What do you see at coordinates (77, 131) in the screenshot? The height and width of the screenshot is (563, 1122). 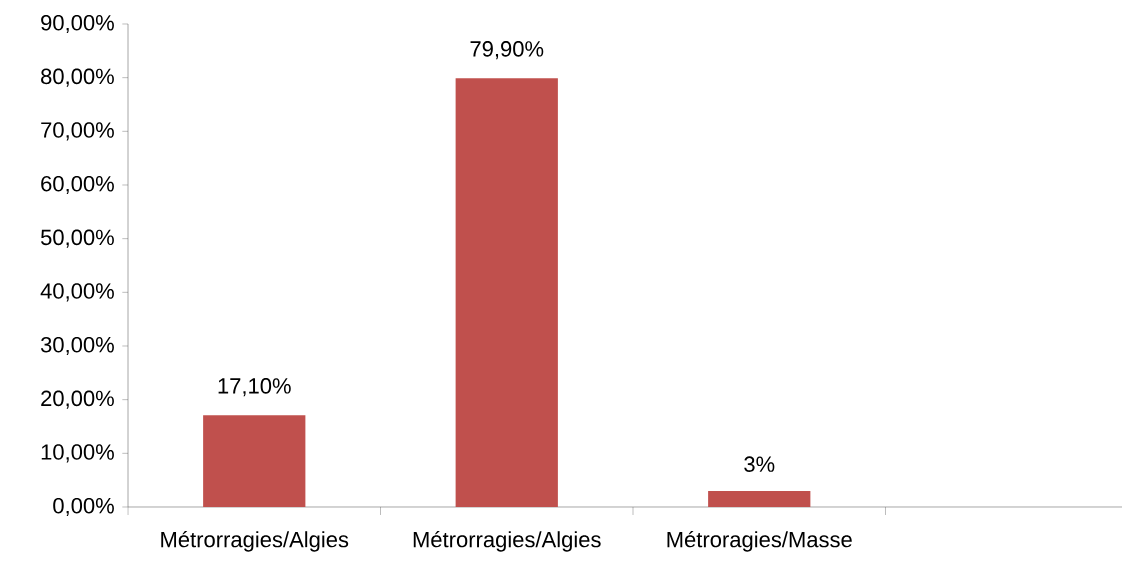 I see `y-tick-label: 70,00%` at bounding box center [77, 131].